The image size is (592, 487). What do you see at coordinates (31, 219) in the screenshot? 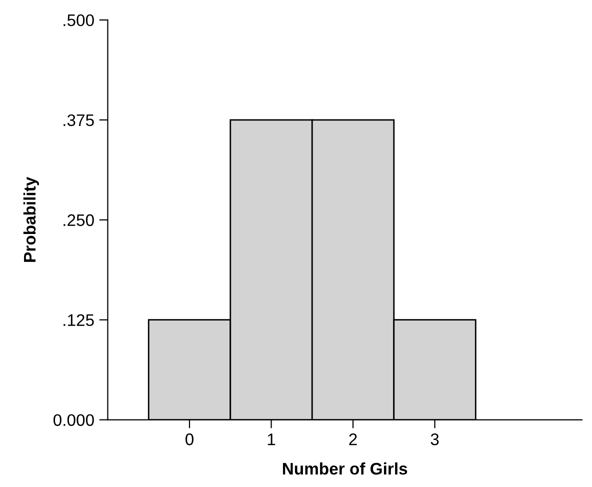
I see `y-axis-title: Probability` at bounding box center [31, 219].